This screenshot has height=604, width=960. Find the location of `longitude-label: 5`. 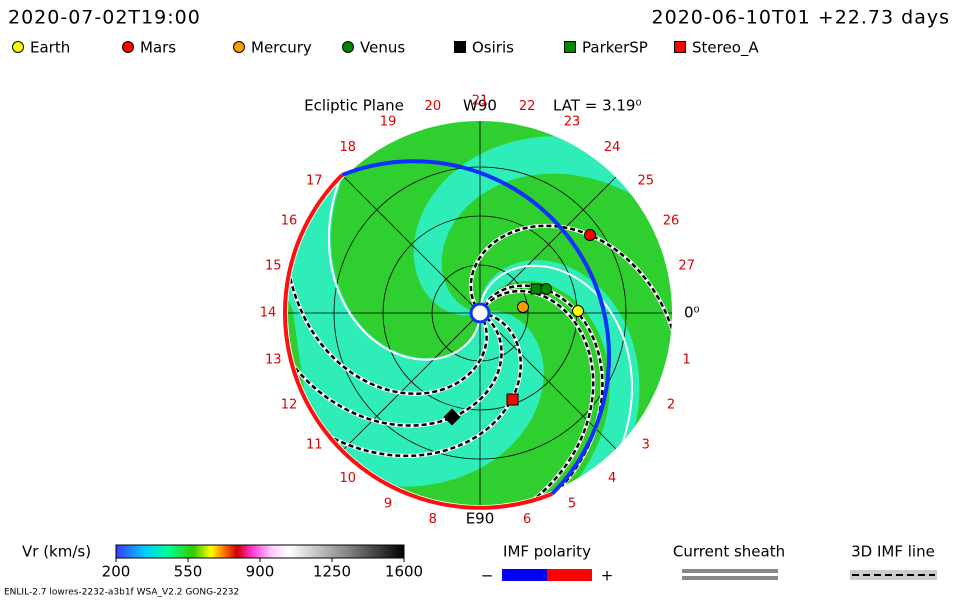

longitude-label: 5 is located at coordinates (572, 504).